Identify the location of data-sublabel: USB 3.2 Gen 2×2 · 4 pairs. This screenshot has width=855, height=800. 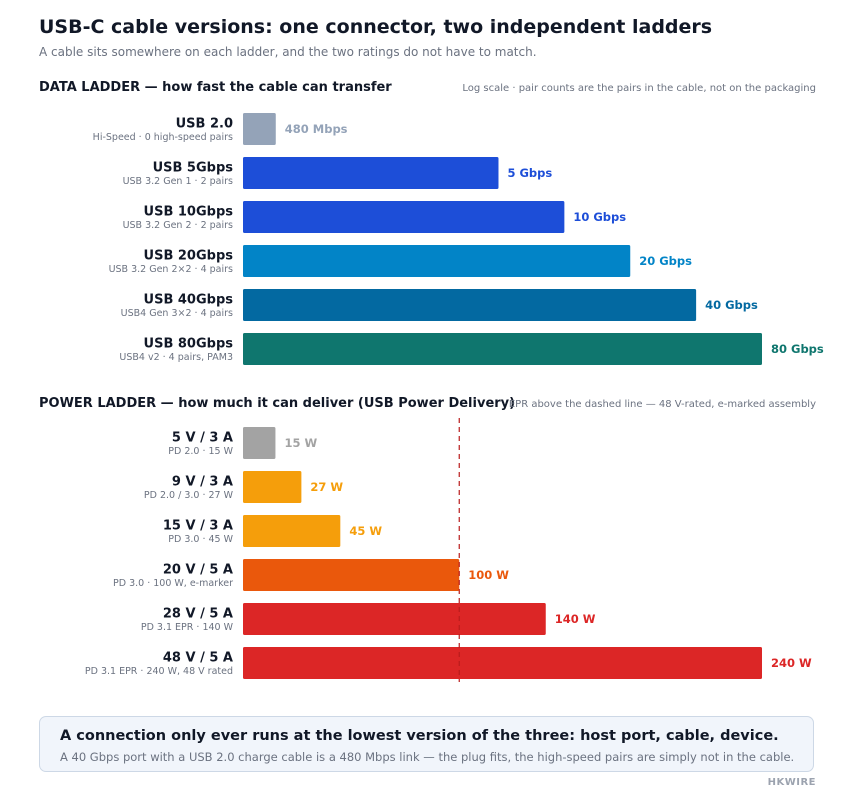
(171, 269).